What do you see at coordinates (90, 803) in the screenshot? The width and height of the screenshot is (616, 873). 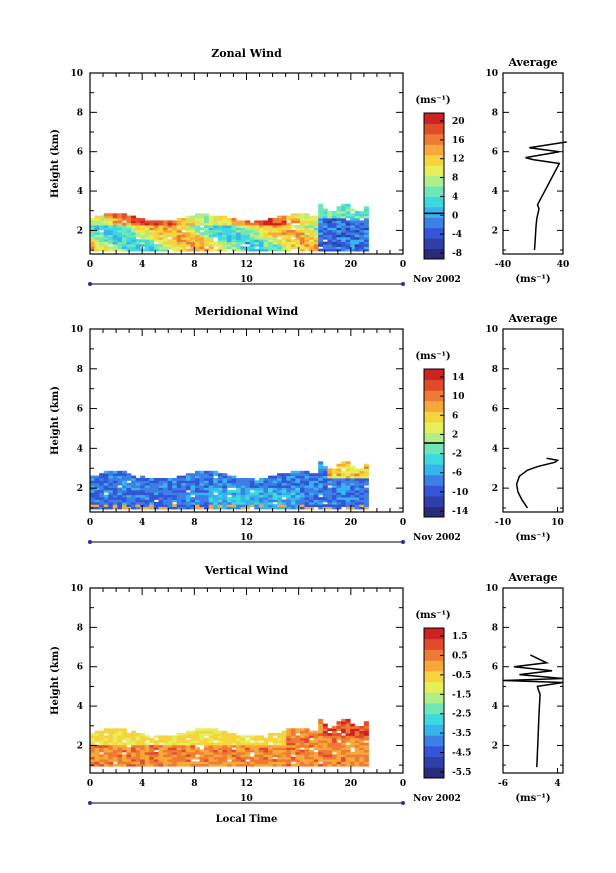 I see `day-bar-start` at bounding box center [90, 803].